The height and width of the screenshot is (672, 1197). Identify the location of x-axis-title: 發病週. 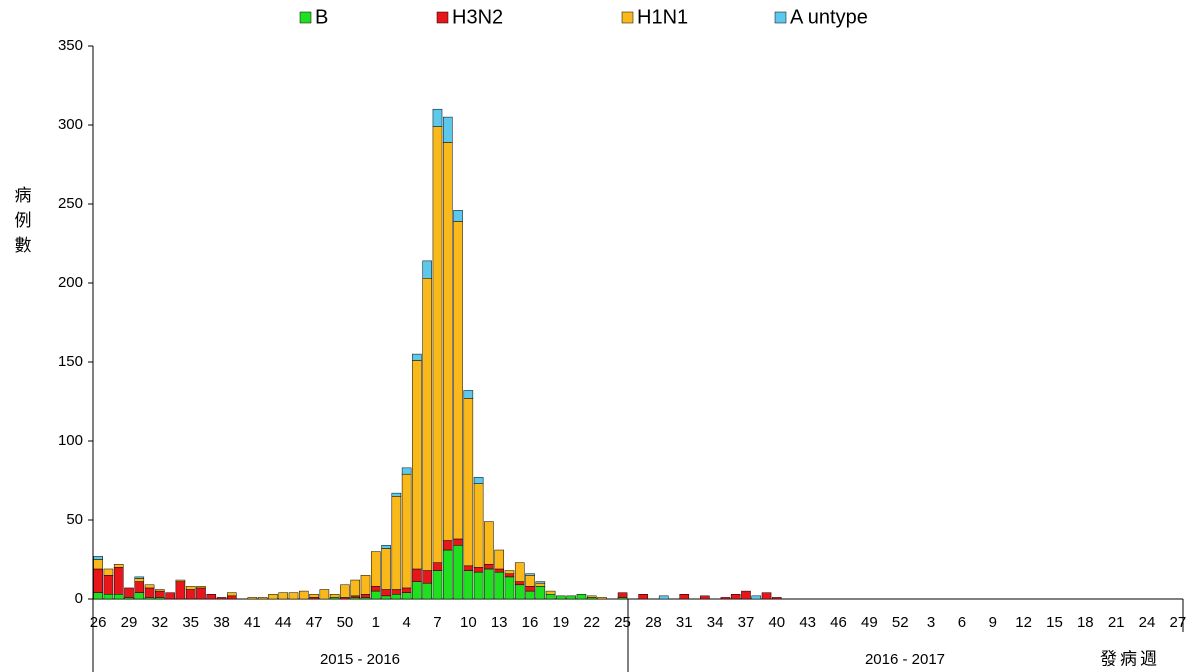
(1130, 660).